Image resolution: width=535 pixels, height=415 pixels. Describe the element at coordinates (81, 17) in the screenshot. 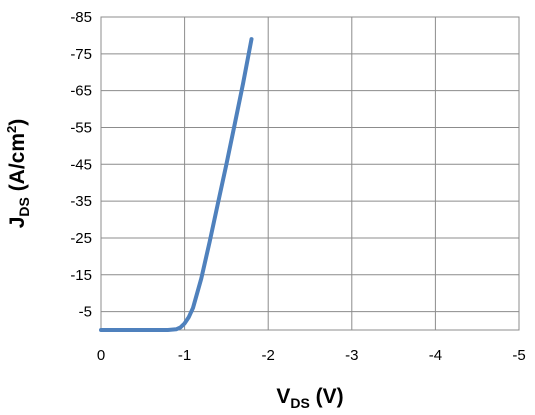

I see `y-tick-label-8: -85` at that location.